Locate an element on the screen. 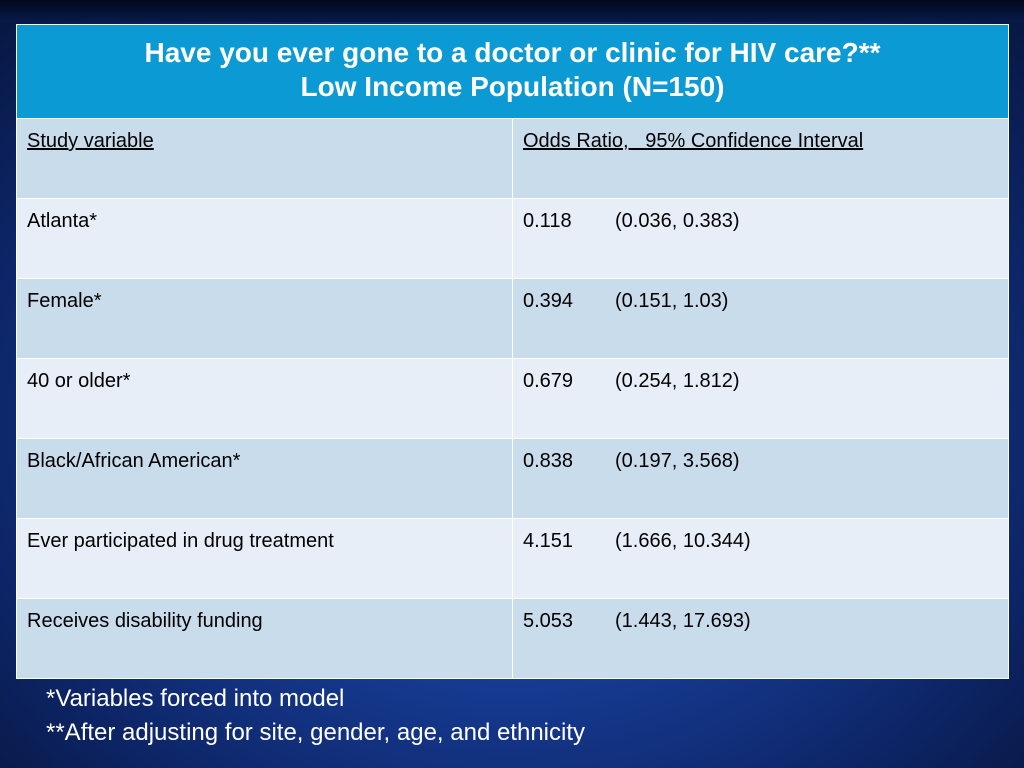  header-odds-ratio: Odds Ratio, 95% Confidence Interval is located at coordinates (760, 158).